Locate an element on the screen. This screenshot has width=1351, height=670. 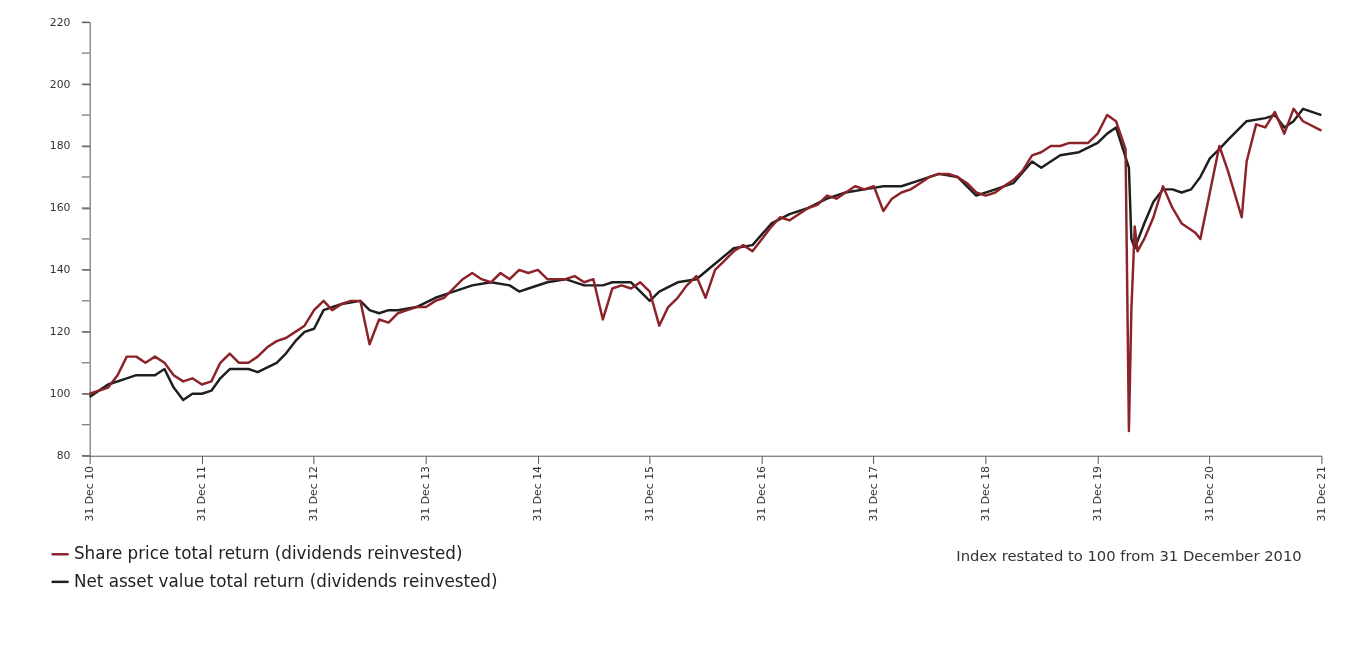
y-tick-label: 200 is located at coordinates (60, 84).